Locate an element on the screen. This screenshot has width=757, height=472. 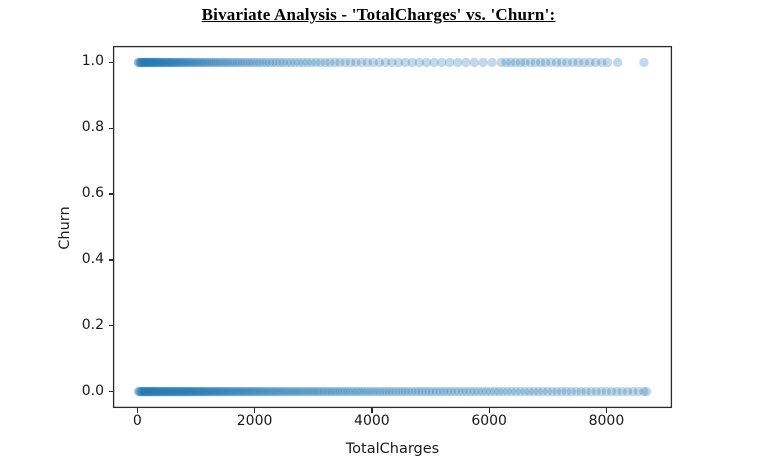
x-axis-label: TotalCharges is located at coordinates (392, 449).